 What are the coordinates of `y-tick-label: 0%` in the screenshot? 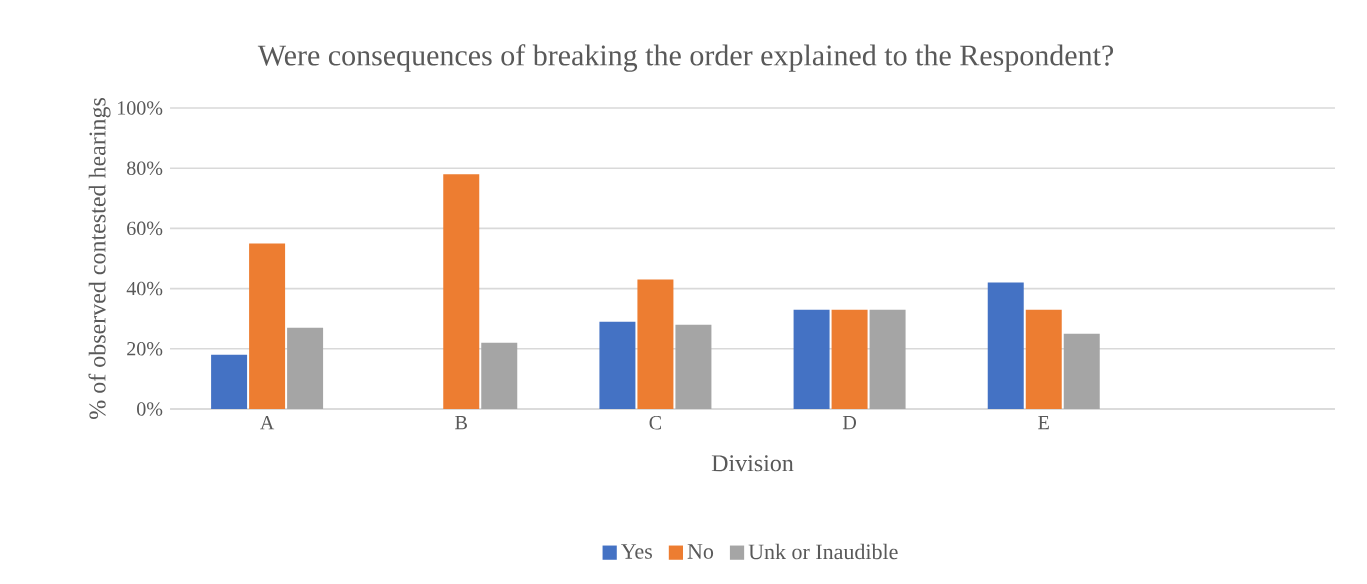 It's located at (150, 409).